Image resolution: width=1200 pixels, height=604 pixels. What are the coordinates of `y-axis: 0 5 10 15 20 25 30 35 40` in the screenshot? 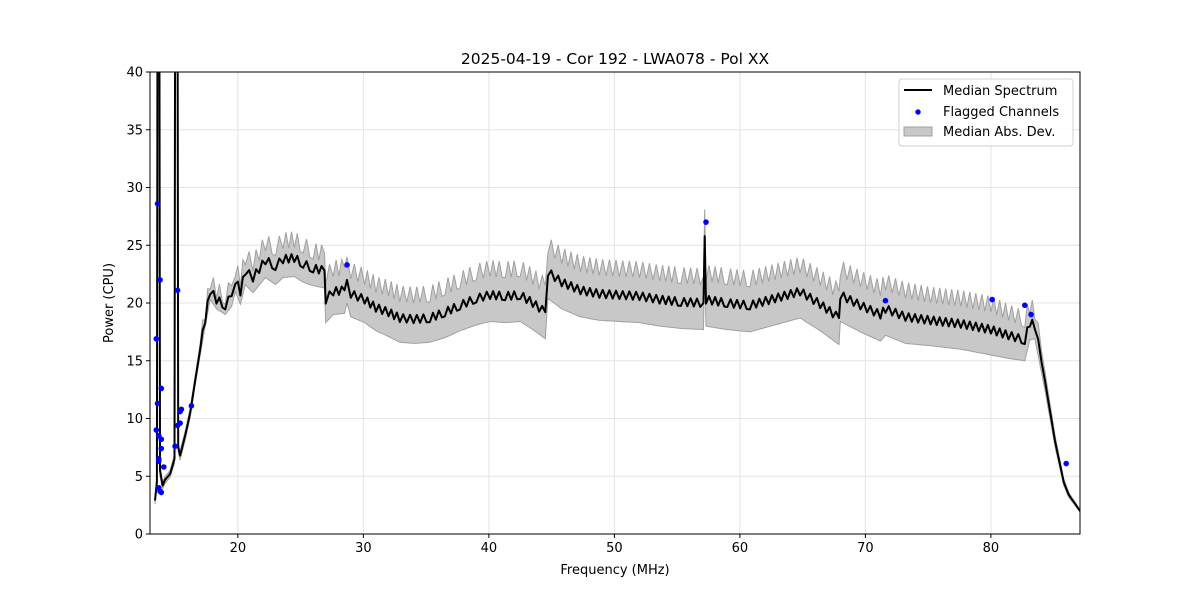 It's located at (138, 304).